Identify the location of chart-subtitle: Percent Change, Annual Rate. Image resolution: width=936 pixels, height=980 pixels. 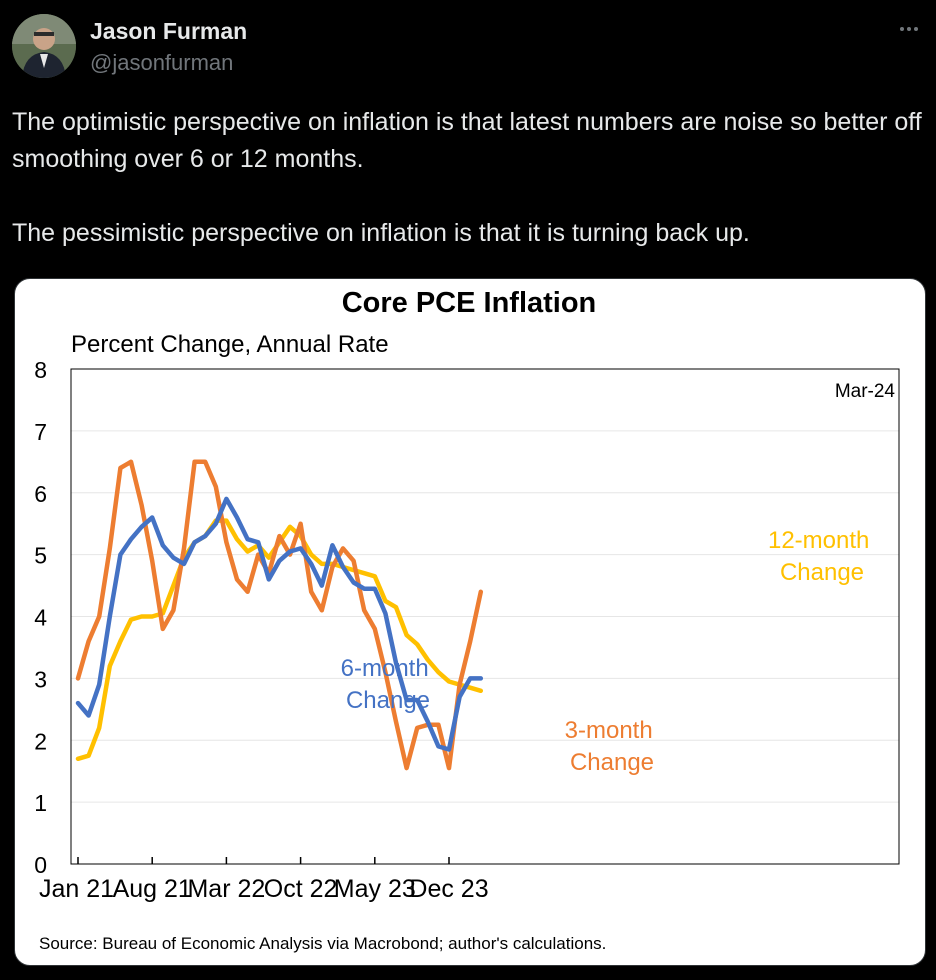
(230, 344).